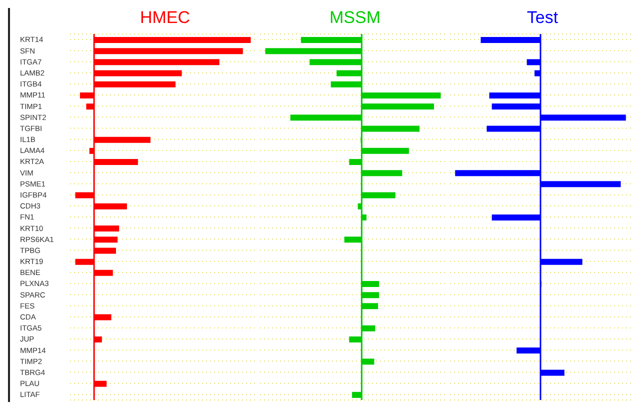 This screenshot has width=641, height=414. What do you see at coordinates (165, 18) in the screenshot?
I see `chart-title: HMEC` at bounding box center [165, 18].